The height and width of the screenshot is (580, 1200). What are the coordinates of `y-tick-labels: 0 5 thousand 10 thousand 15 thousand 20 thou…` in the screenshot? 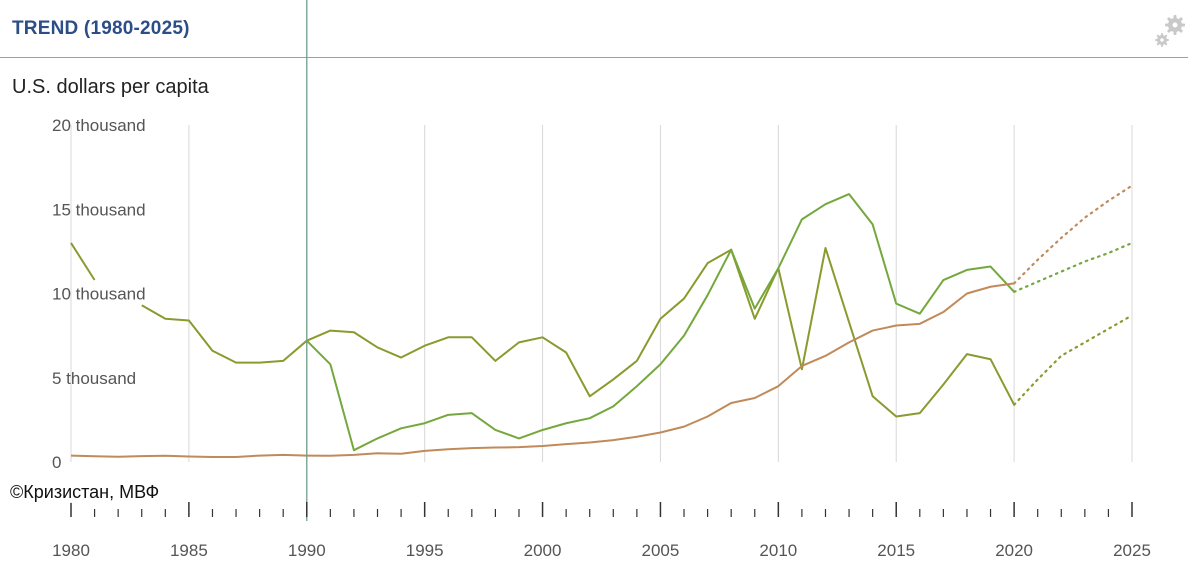 It's located at (99, 294).